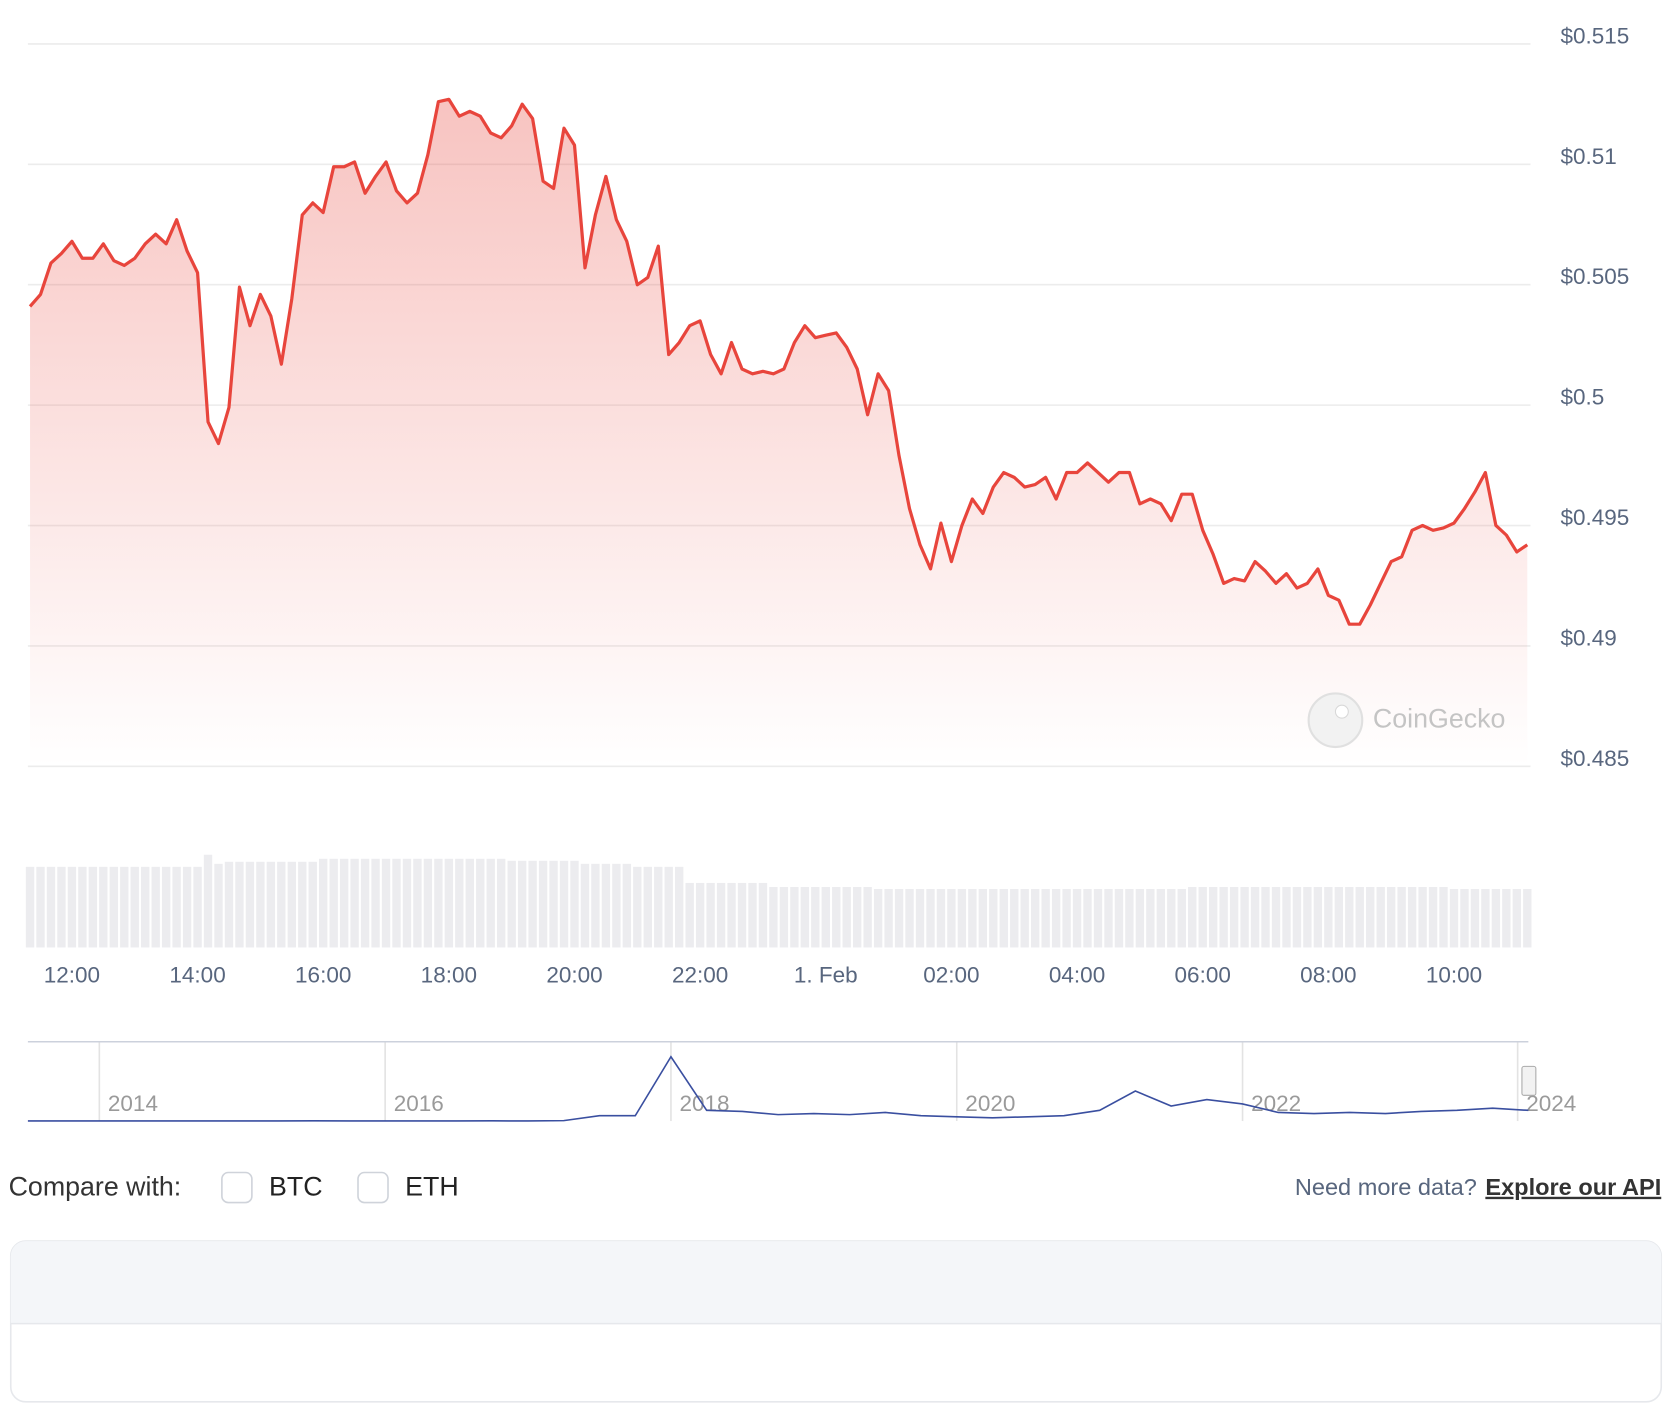 The width and height of the screenshot is (1672, 1404). What do you see at coordinates (432, 1187) in the screenshot?
I see `compare-option: ETH` at bounding box center [432, 1187].